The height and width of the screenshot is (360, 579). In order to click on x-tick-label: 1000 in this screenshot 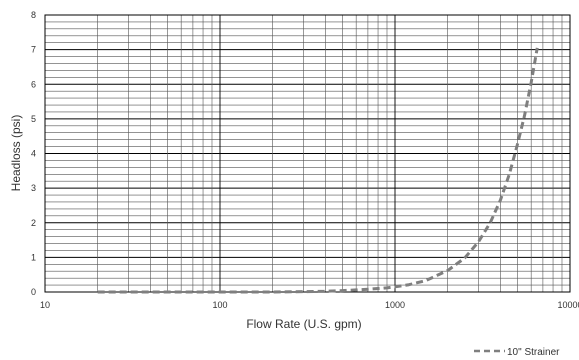, I will do `click(395, 305)`.